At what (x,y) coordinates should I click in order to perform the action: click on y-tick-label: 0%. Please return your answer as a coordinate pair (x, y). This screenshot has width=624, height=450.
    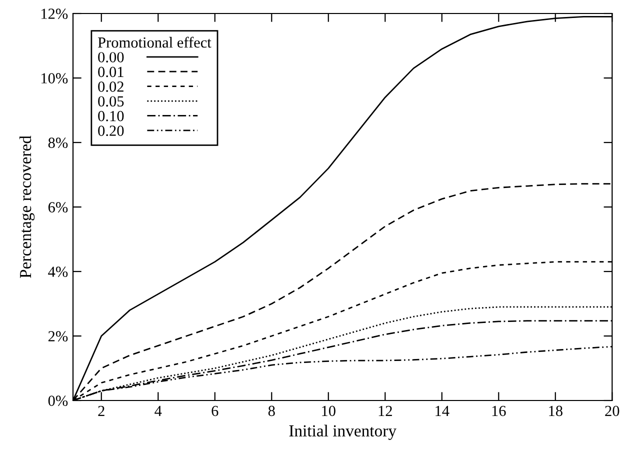
    Looking at the image, I should click on (58, 401).